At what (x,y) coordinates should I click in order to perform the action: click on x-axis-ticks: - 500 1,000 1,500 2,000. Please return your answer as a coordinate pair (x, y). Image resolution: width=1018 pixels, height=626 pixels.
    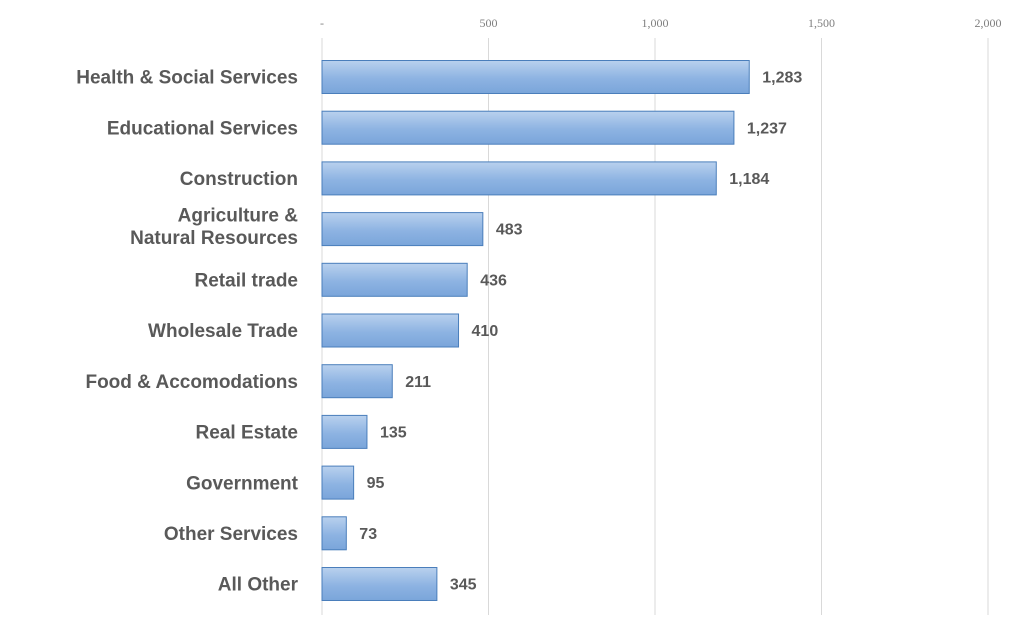
    Looking at the image, I should click on (661, 23).